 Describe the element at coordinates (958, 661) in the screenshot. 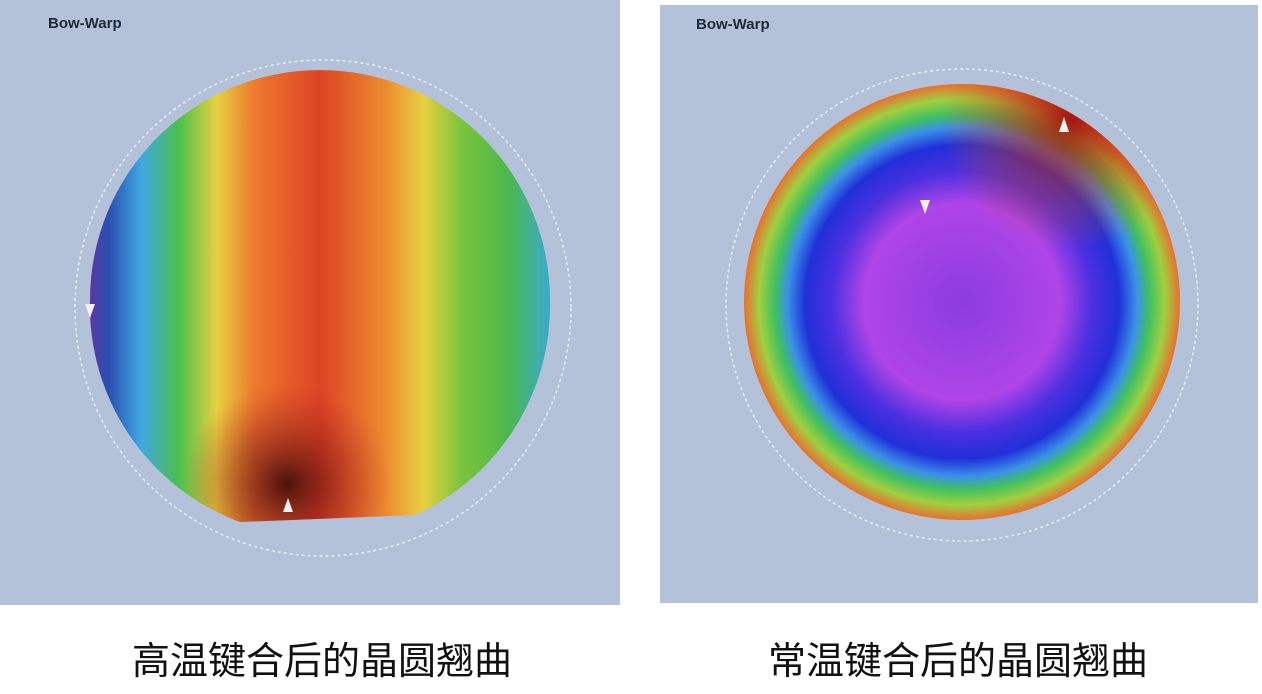

I see `caption: 常温键合后的晶圆翘曲` at that location.